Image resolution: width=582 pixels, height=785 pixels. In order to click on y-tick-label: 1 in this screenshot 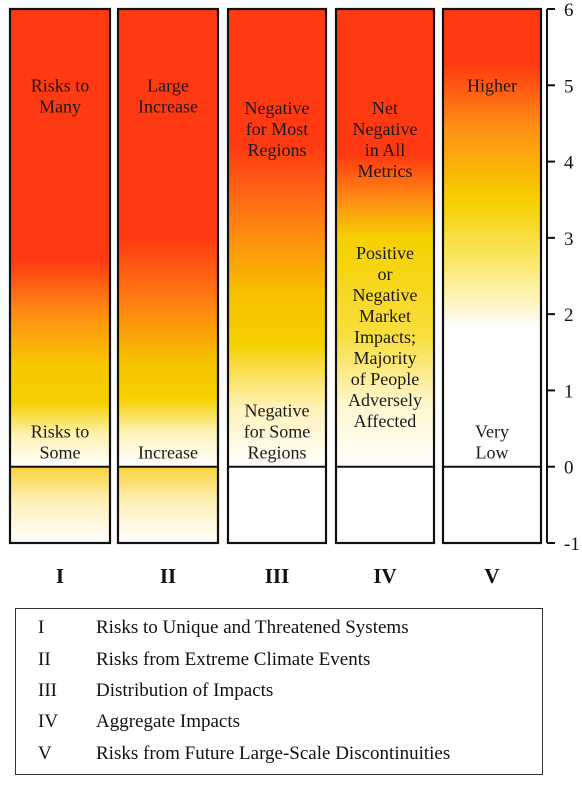, I will do `click(569, 391)`.